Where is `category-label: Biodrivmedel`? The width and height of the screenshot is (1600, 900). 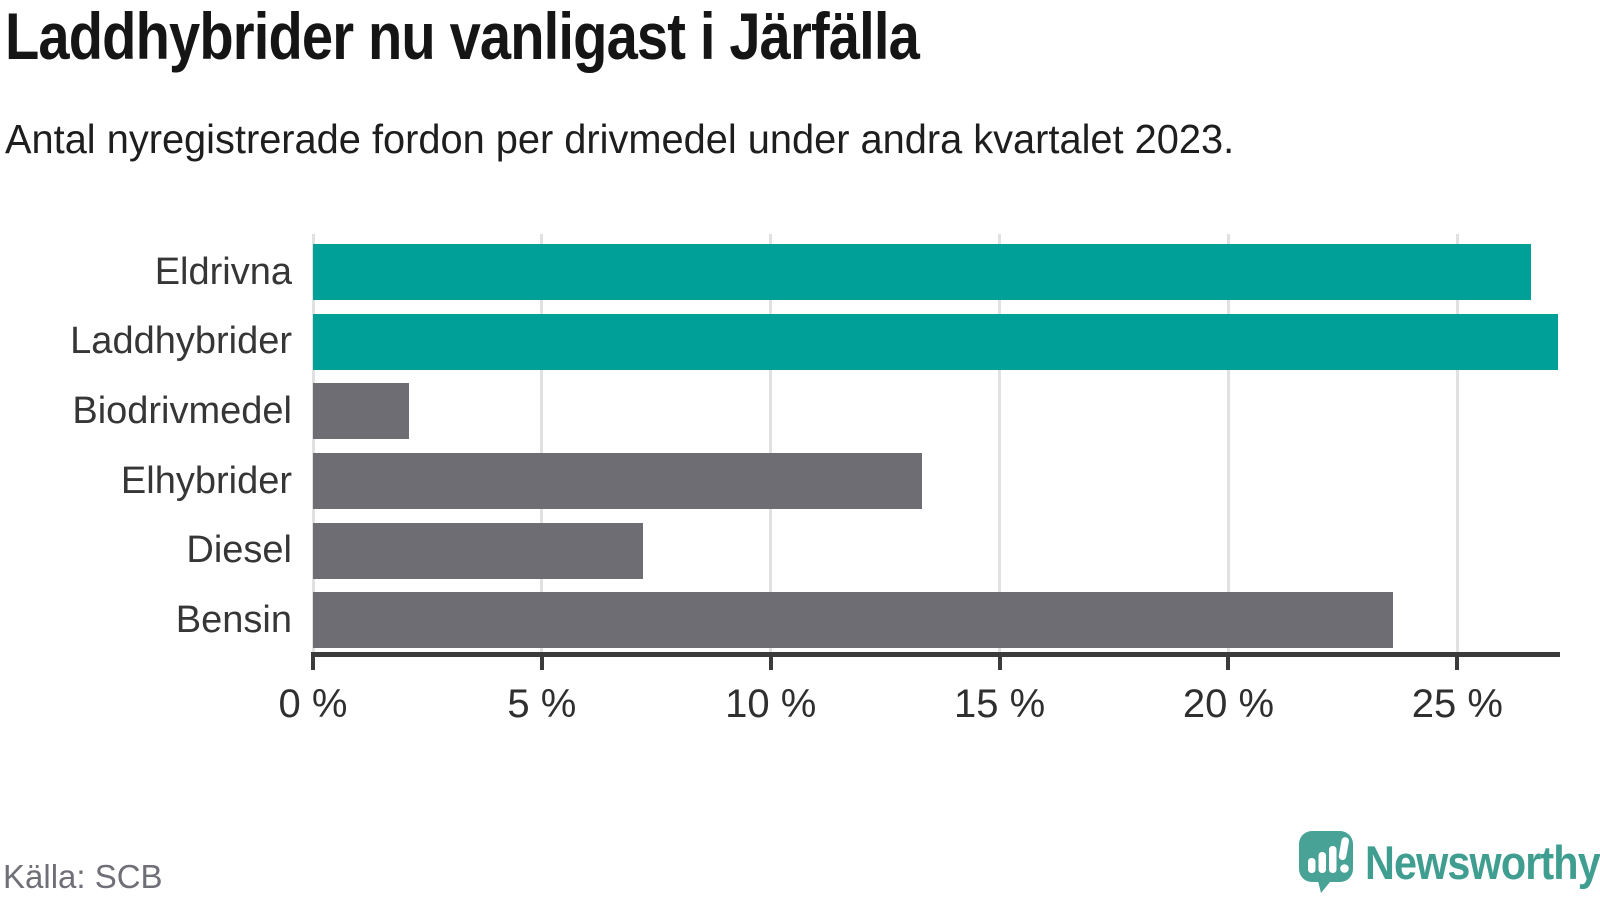
category-label: Biodrivmedel is located at coordinates (182, 411).